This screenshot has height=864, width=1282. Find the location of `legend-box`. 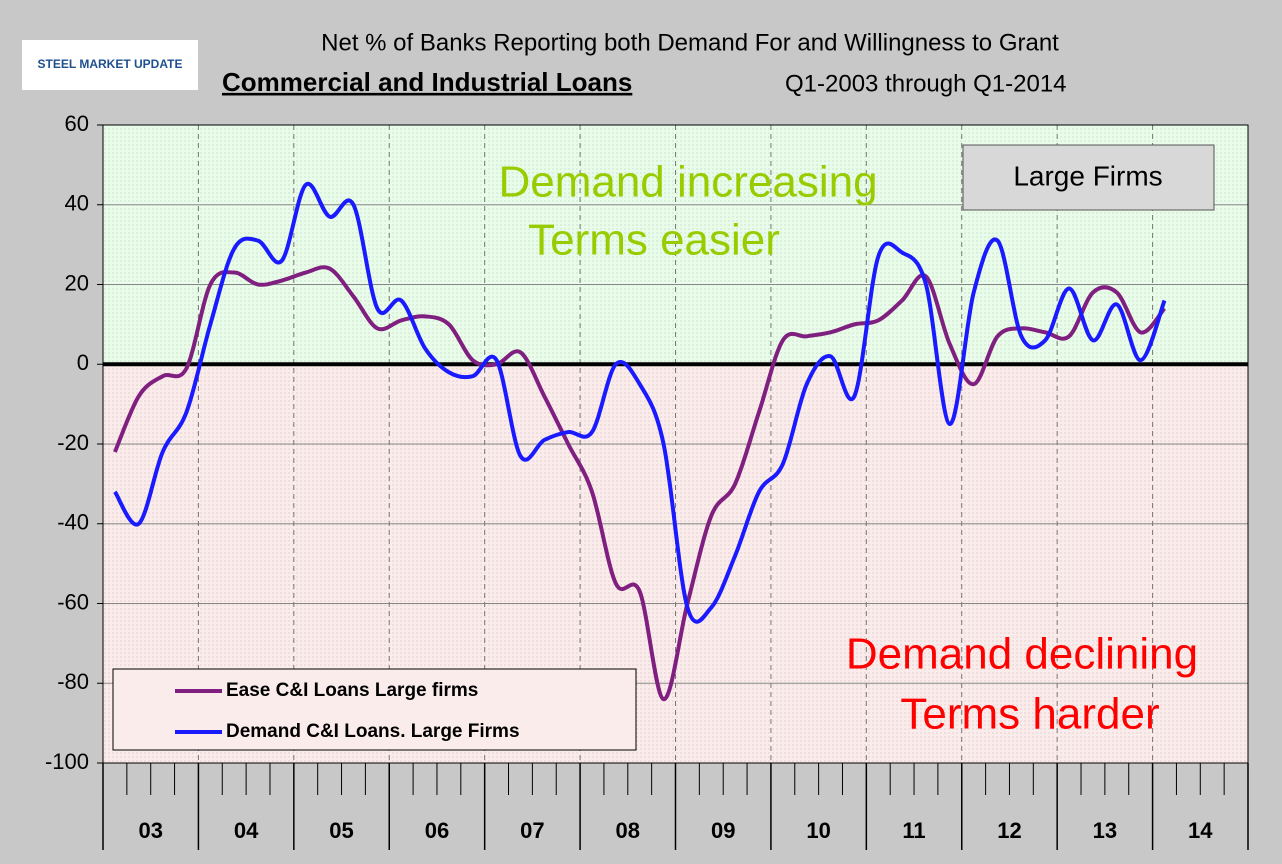

legend-box is located at coordinates (374, 709).